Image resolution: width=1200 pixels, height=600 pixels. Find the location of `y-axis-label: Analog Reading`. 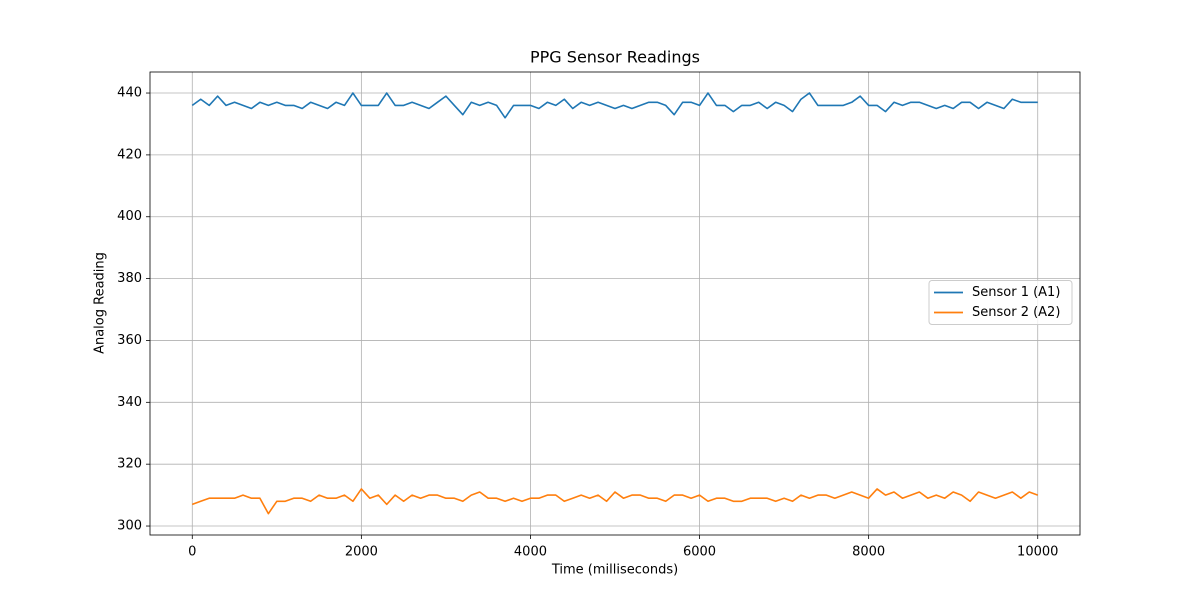

y-axis-label: Analog Reading is located at coordinates (100, 303).